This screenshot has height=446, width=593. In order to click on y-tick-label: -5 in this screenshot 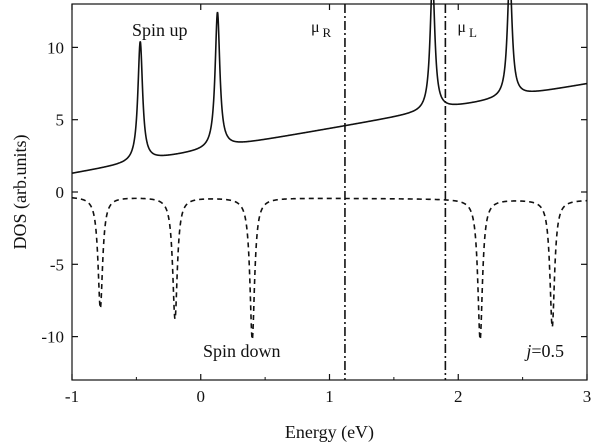, I will do `click(57, 264)`.